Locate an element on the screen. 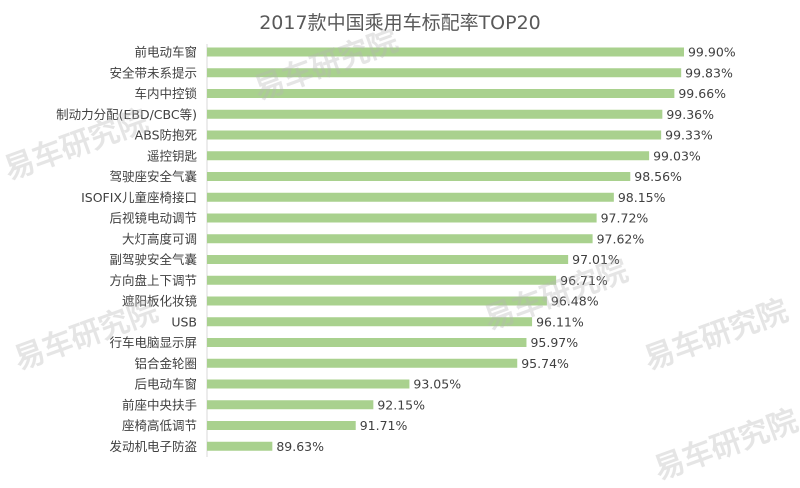 The image size is (800, 488). category-label: 驾驶座安全气囊 is located at coordinates (153, 176).